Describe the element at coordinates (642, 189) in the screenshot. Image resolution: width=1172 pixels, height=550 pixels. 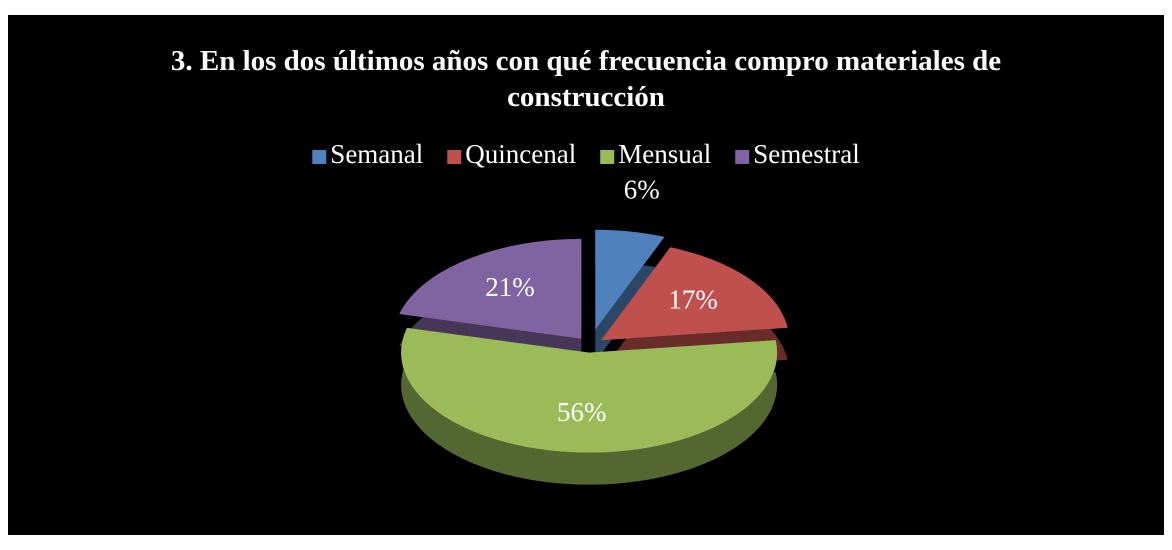
I see `data-label: 6%` at that location.